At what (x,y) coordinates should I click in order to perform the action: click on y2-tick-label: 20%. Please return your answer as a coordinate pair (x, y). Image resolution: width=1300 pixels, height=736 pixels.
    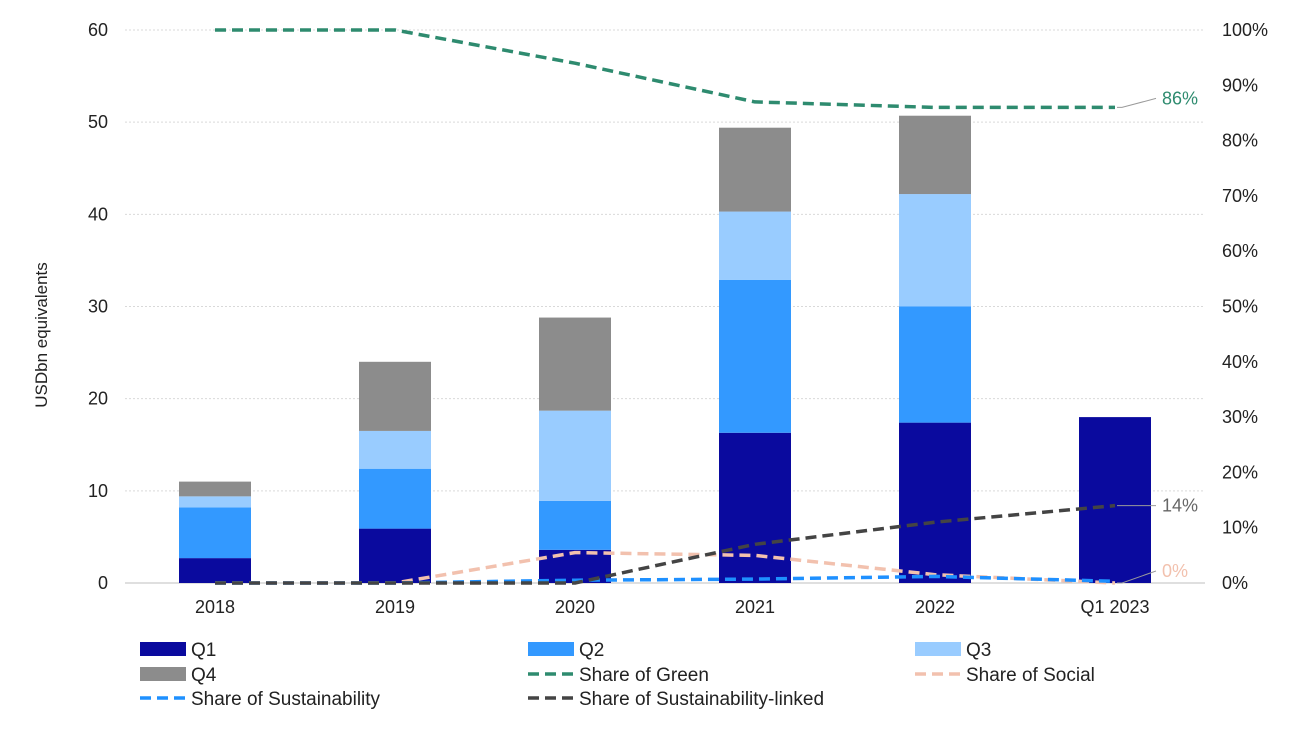
    Looking at the image, I should click on (1240, 472).